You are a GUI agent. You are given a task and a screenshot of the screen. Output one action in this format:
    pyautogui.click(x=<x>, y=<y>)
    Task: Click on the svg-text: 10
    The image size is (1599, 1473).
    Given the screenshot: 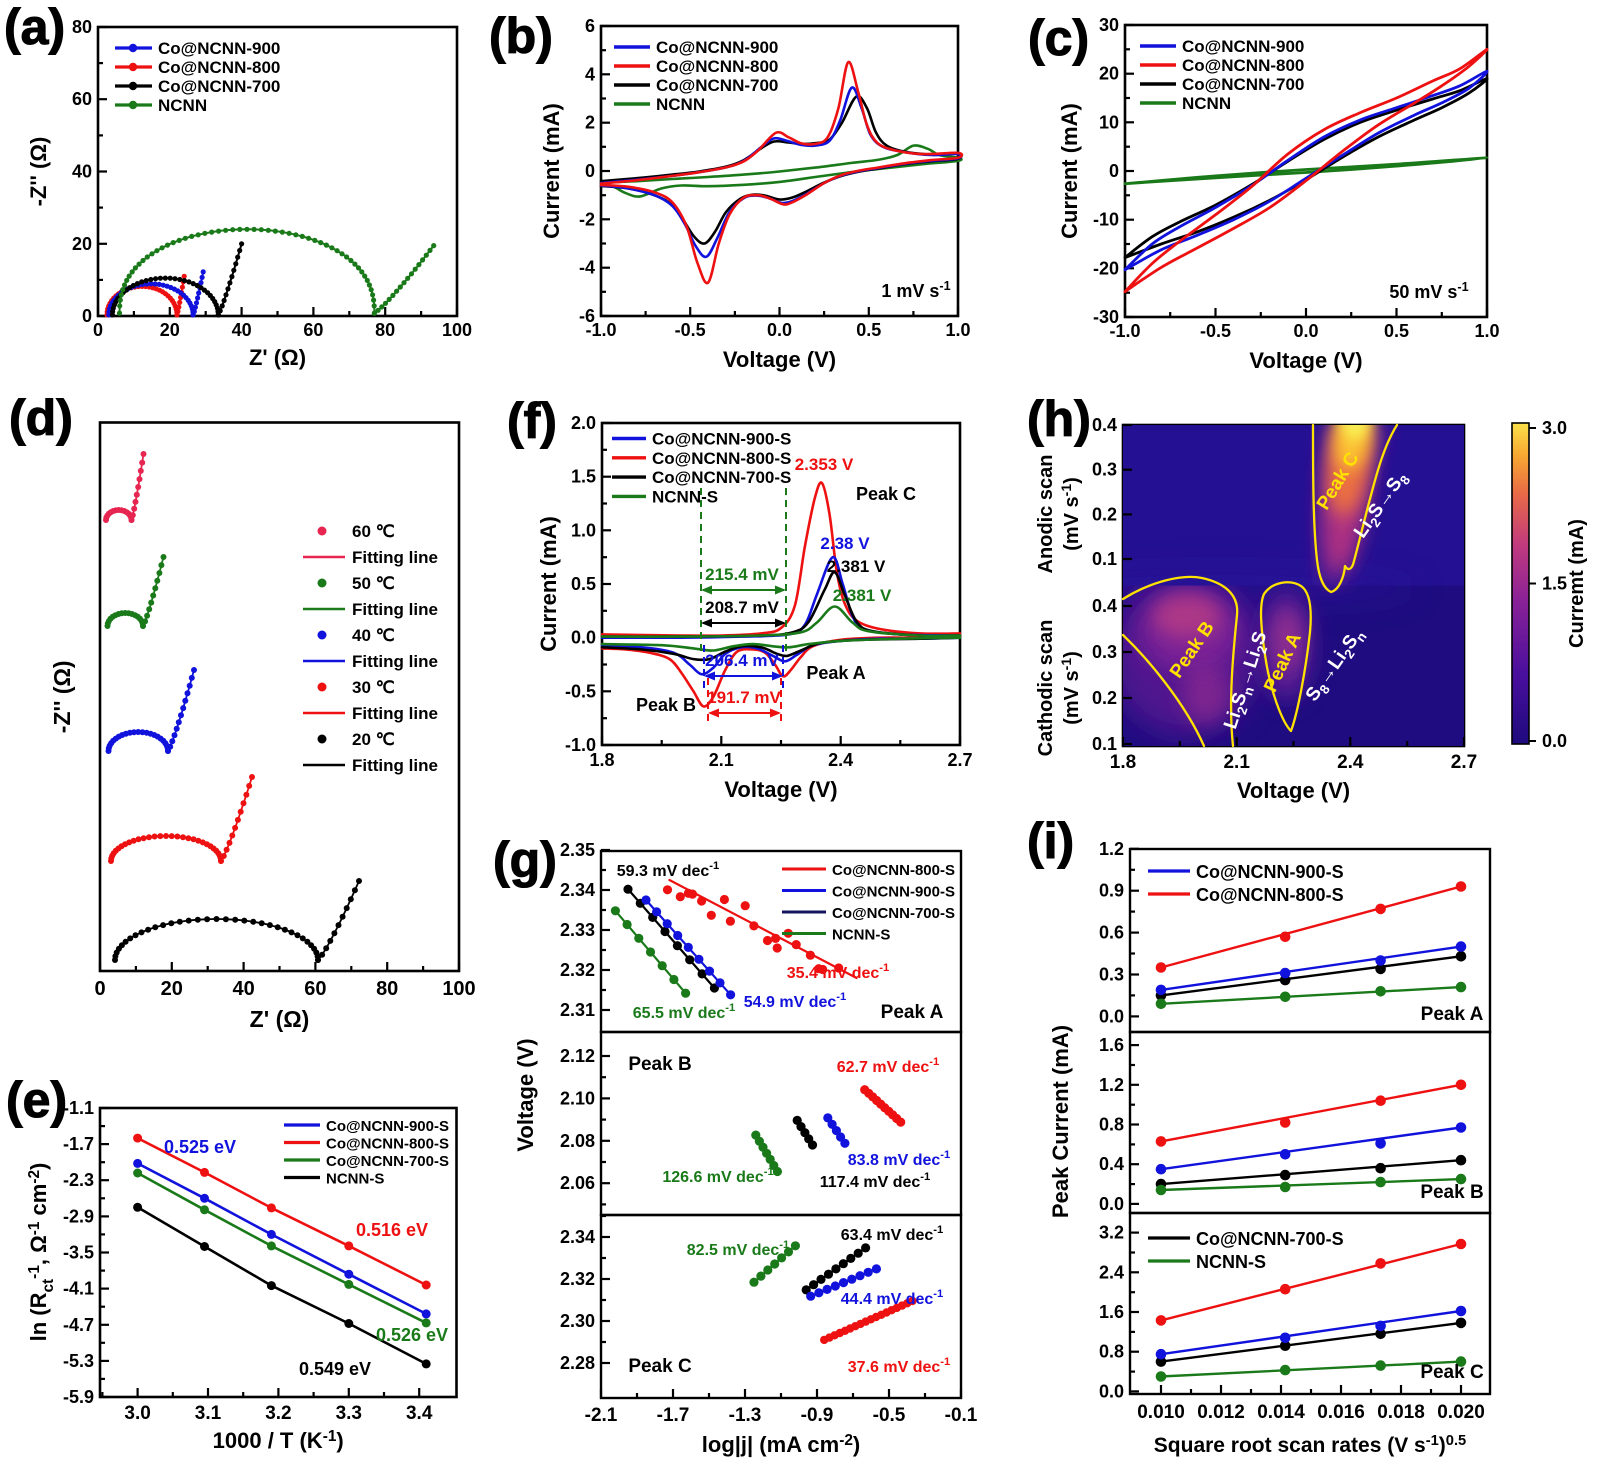 What is the action you would take?
    pyautogui.click(x=1109, y=122)
    